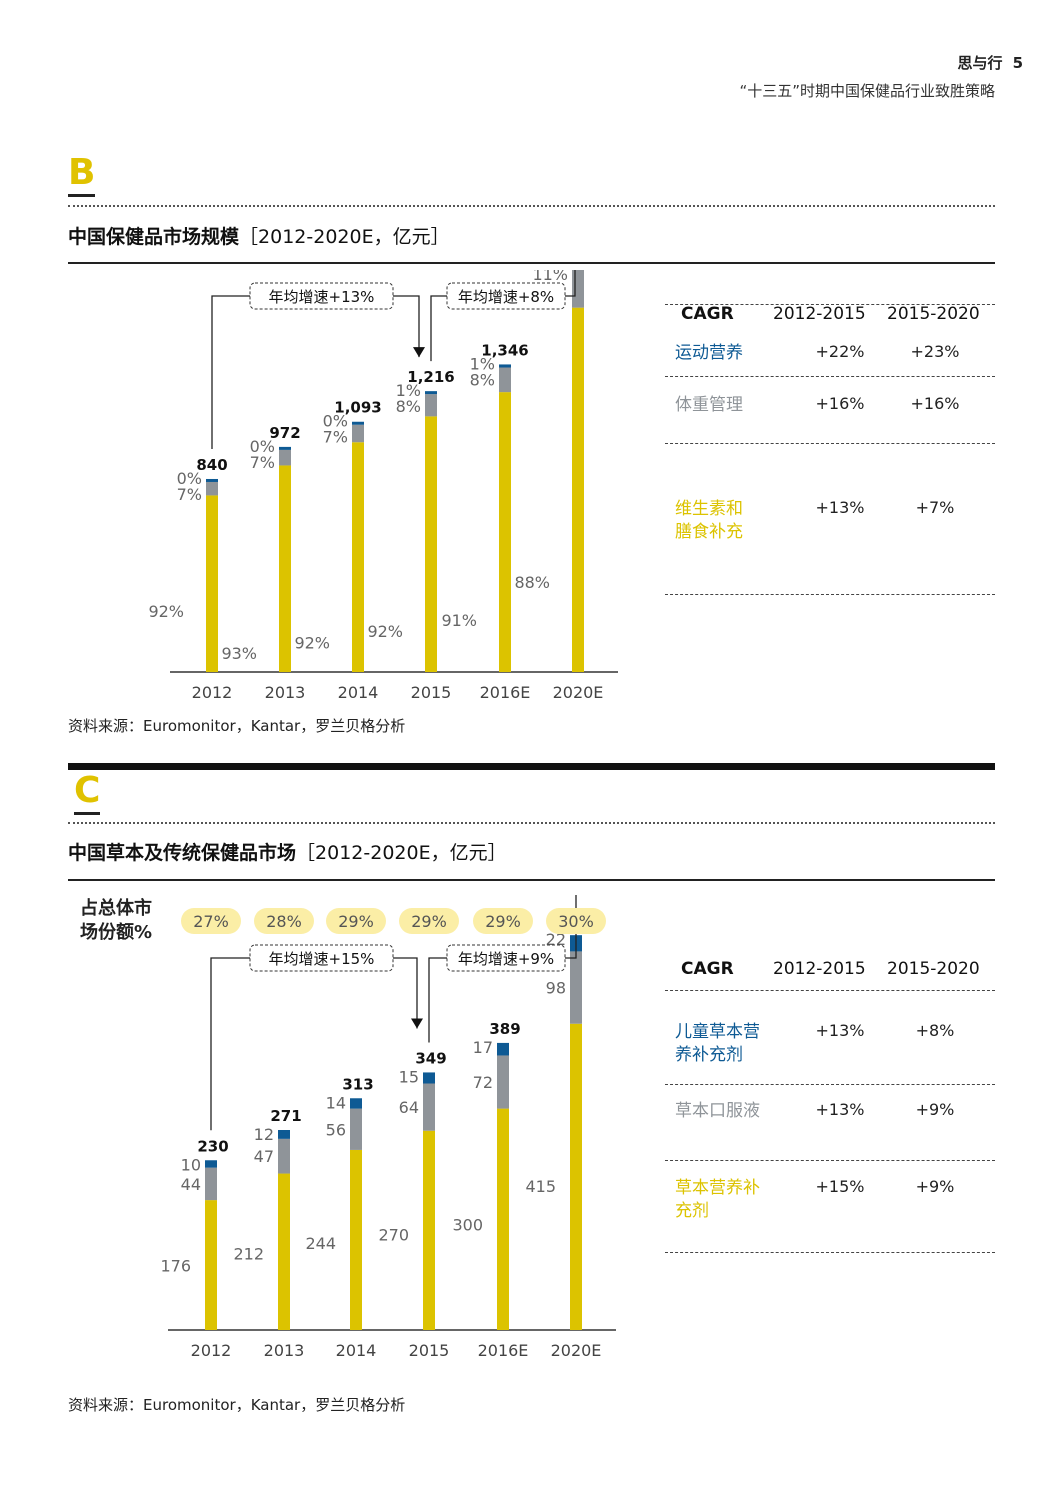 The image size is (1063, 1506). I want to click on growth-annotation-1-text: 年均增速+15%, so click(322, 959).